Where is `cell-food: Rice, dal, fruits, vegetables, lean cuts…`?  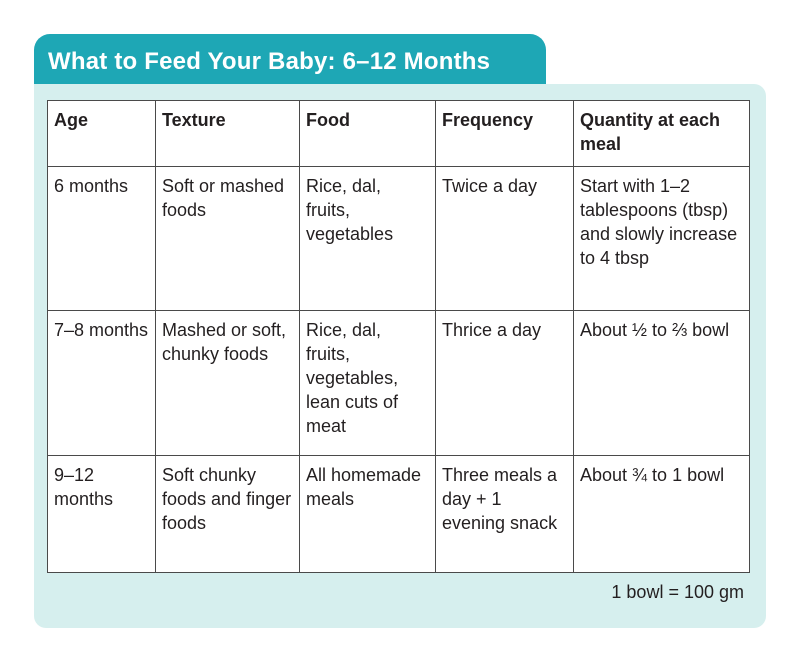 cell-food: Rice, dal, fruits, vegetables, lean cuts… is located at coordinates (367, 383).